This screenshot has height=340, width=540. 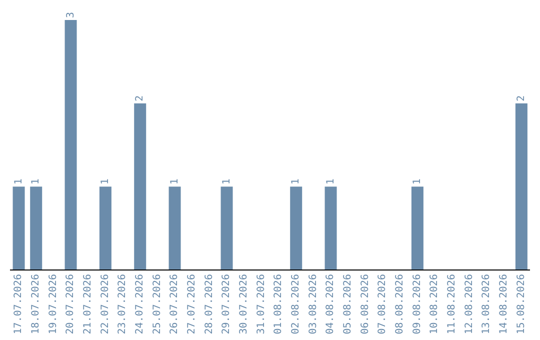 What do you see at coordinates (382, 304) in the screenshot?
I see `x-tick-label: 07.08.2026` at bounding box center [382, 304].